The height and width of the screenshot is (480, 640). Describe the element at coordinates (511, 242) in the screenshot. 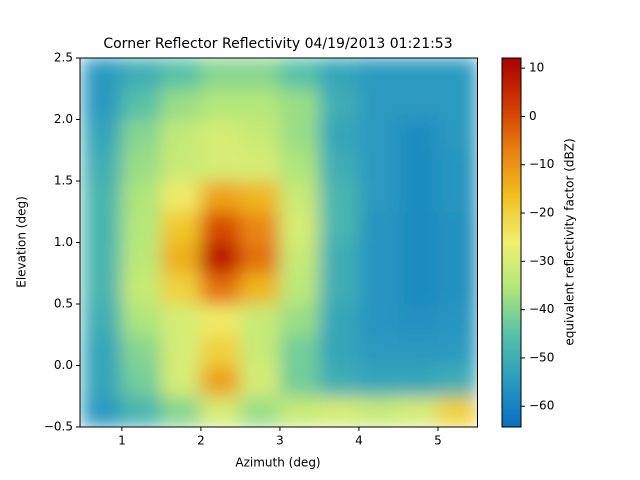

I see `colorbar` at that location.